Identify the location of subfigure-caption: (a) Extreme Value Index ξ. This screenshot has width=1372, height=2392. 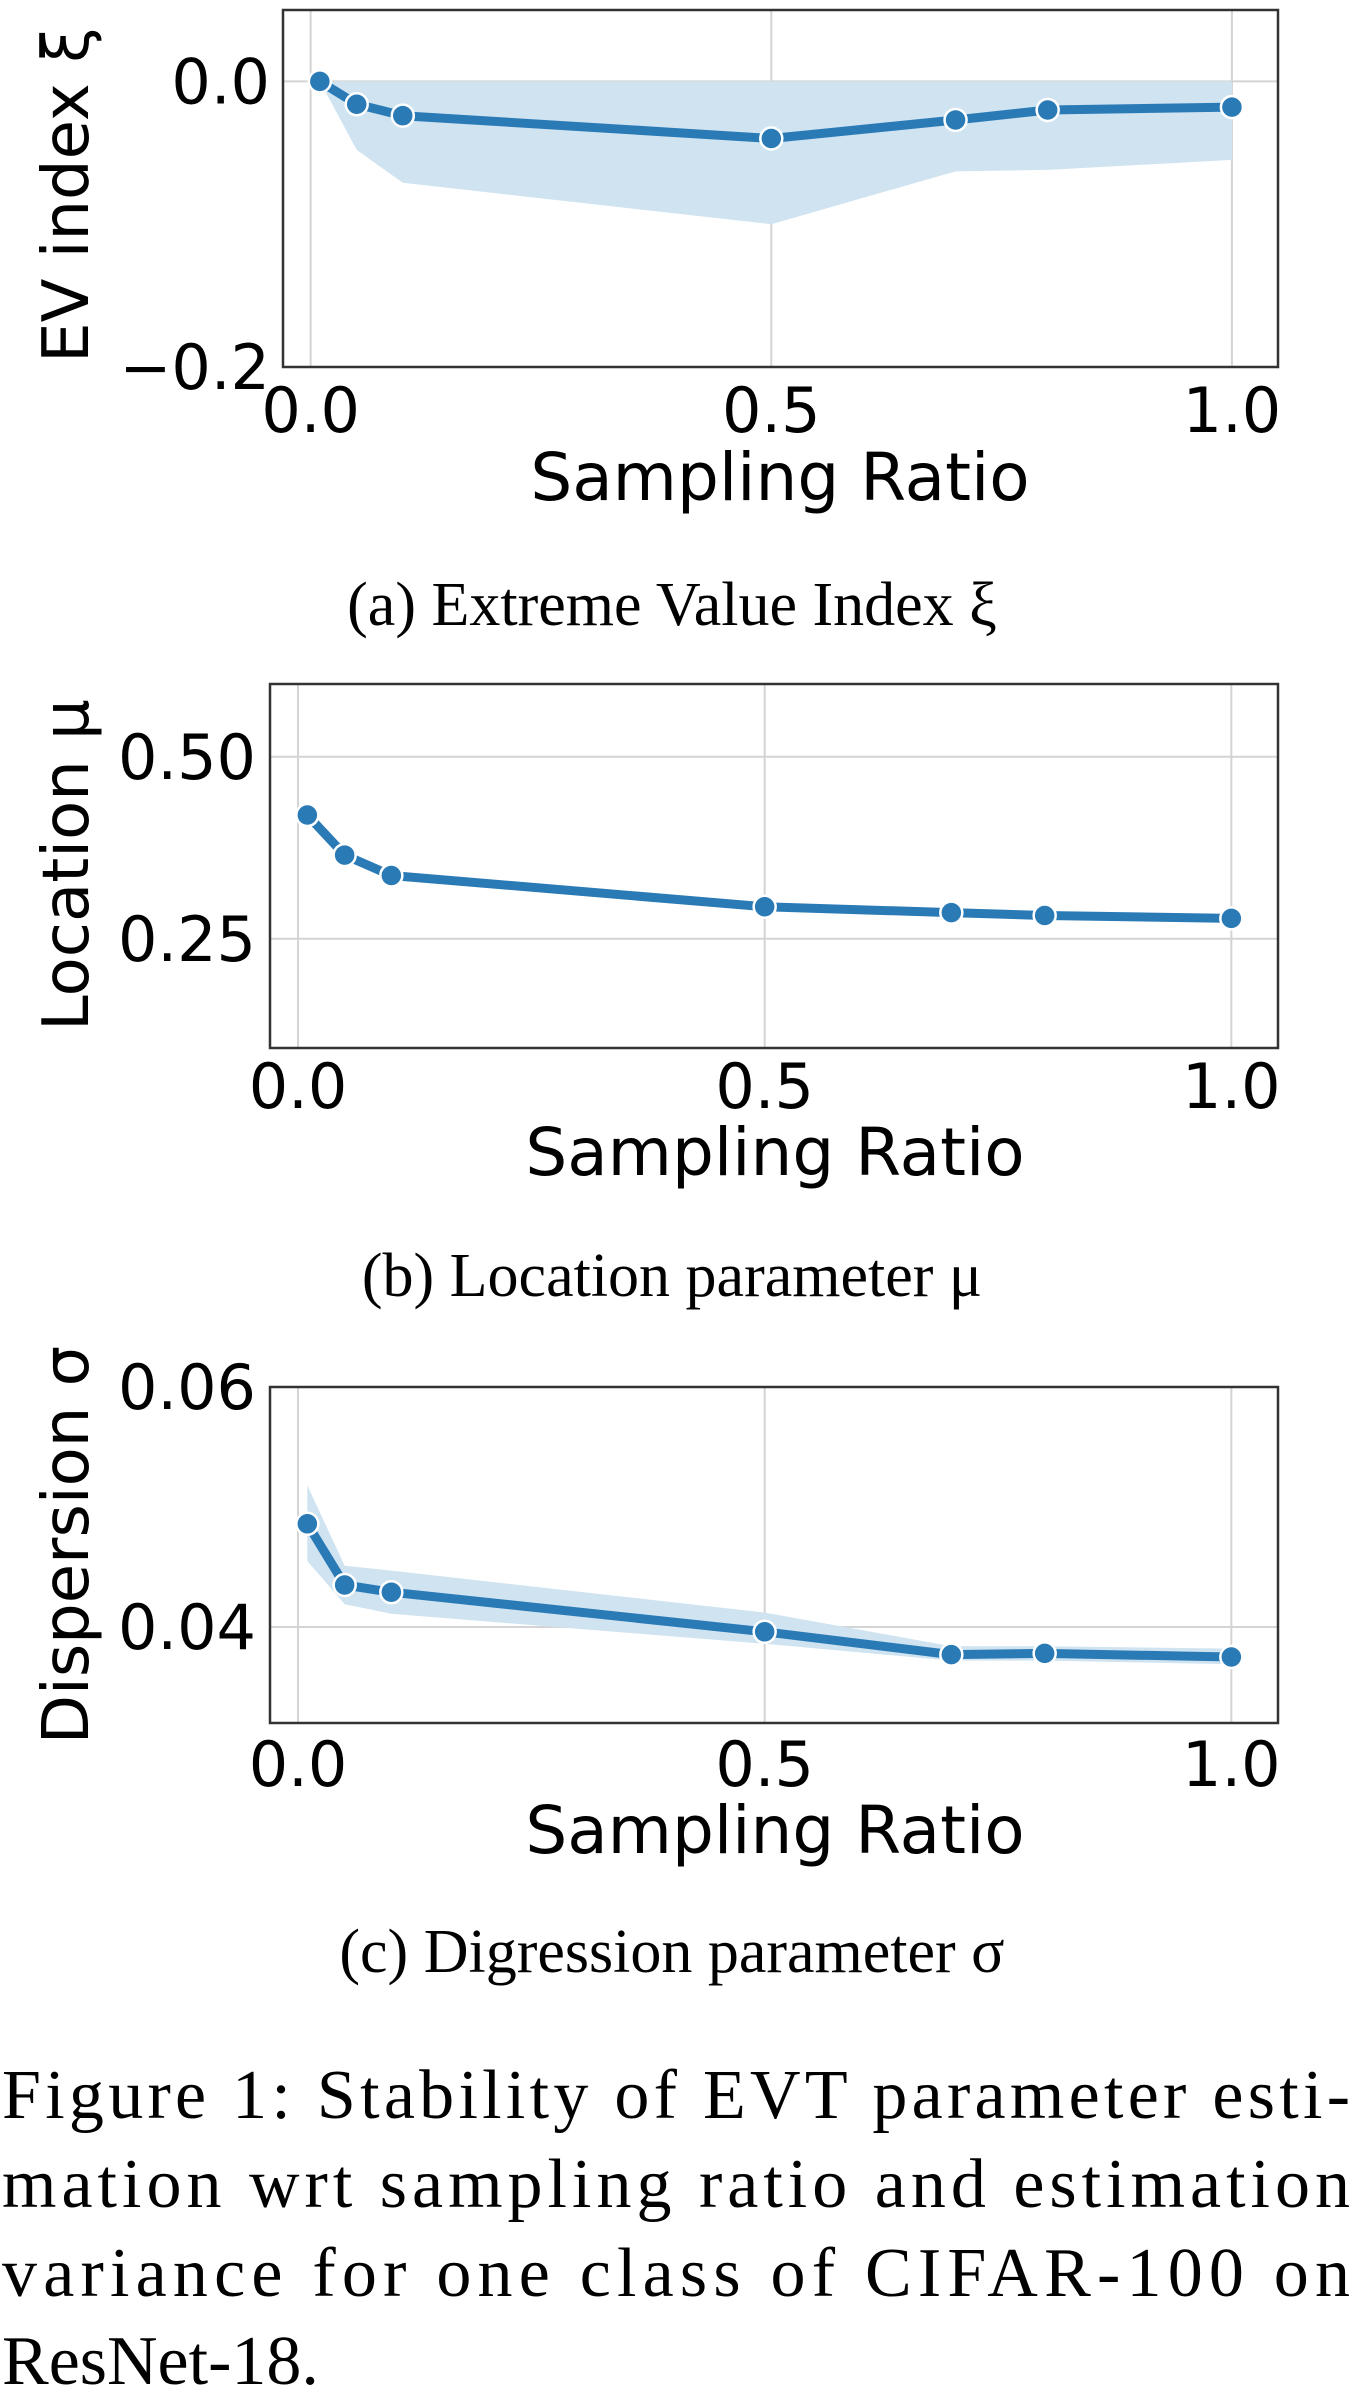
(672, 605).